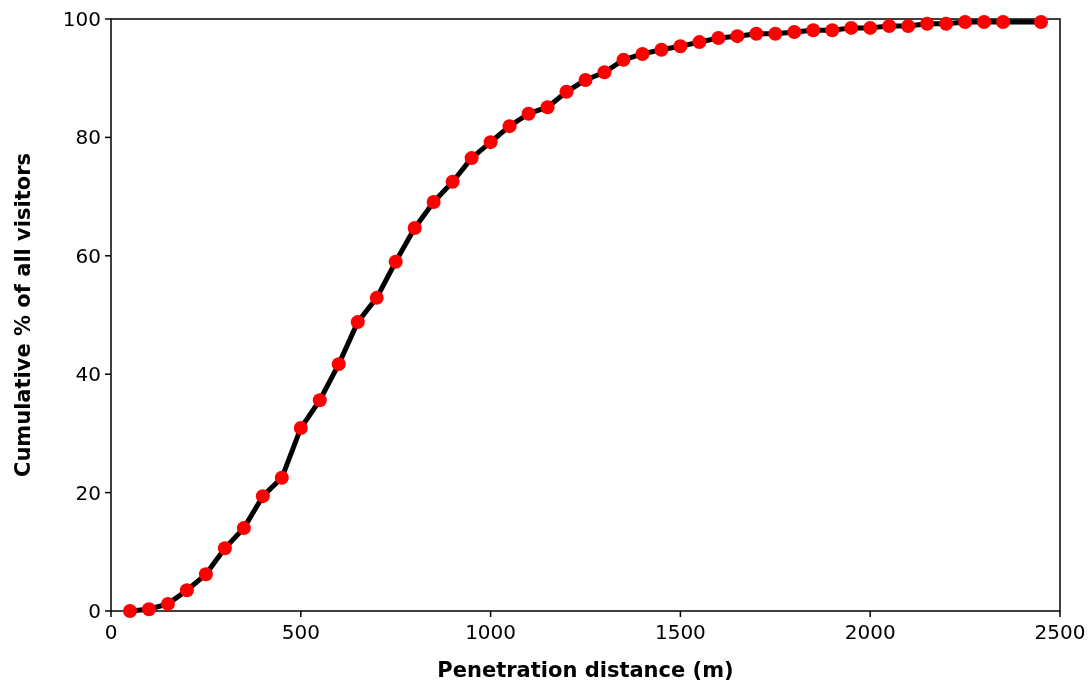 Image resolution: width=1092 pixels, height=691 pixels. I want to click on x-tick-label: 0, so click(111, 632).